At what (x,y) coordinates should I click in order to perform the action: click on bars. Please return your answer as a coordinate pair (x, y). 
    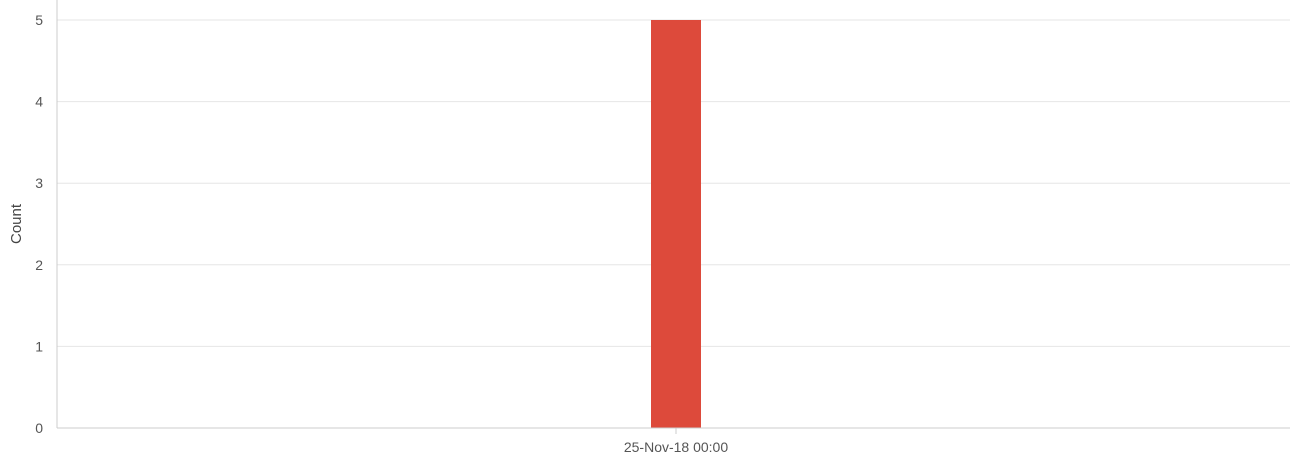
    Looking at the image, I should click on (676, 224).